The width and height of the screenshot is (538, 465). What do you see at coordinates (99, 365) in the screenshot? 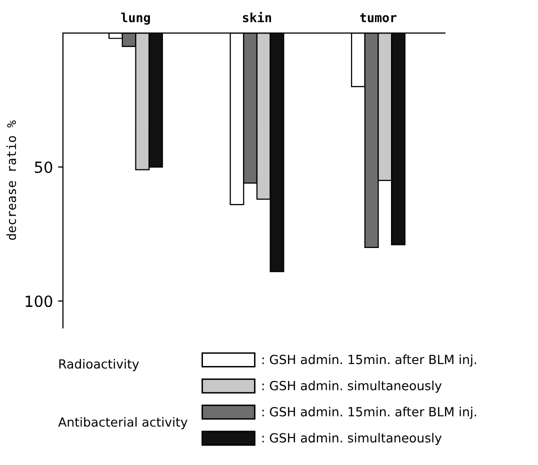
I see `text: Radioactivity` at bounding box center [99, 365].